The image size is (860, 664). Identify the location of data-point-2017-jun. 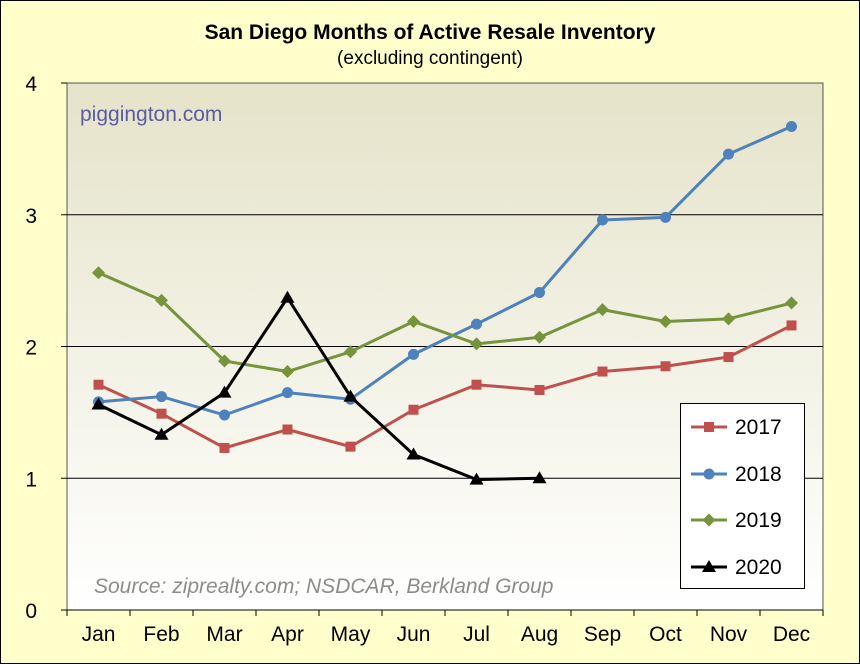
(413, 409).